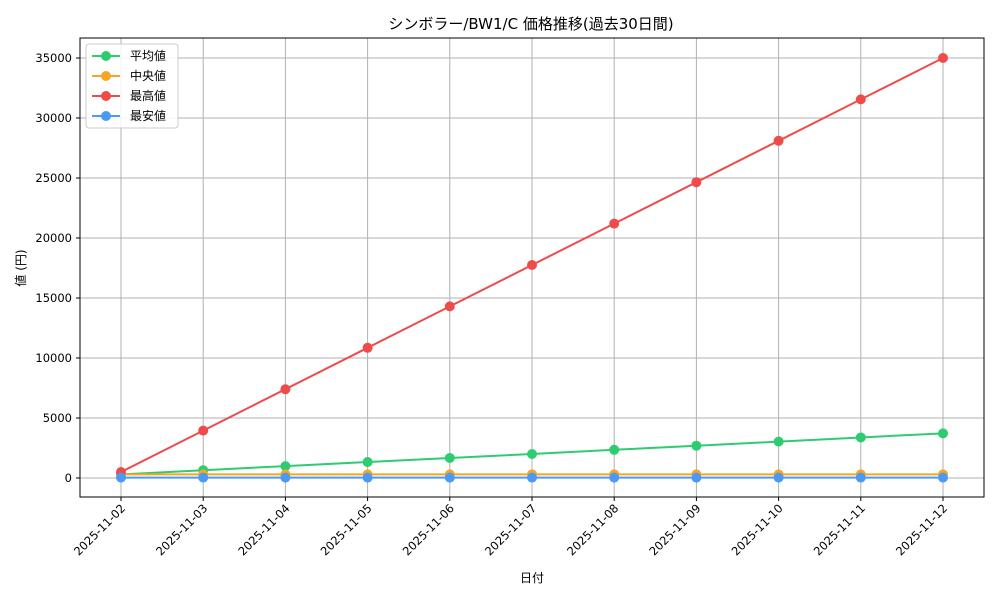  What do you see at coordinates (757, 529) in the screenshot?
I see `x-tick-label: 2025-11-10` at bounding box center [757, 529].